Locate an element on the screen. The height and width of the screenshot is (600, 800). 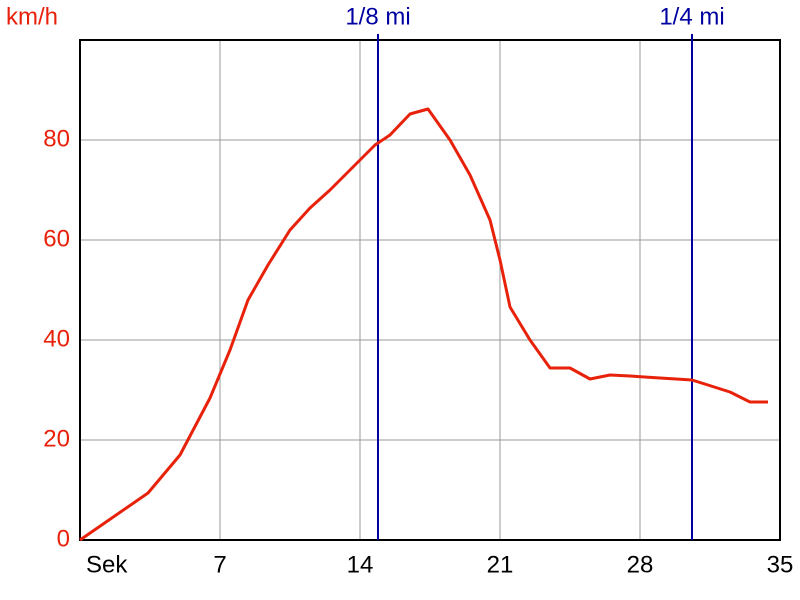
x-tick-label: 14 is located at coordinates (360, 564).